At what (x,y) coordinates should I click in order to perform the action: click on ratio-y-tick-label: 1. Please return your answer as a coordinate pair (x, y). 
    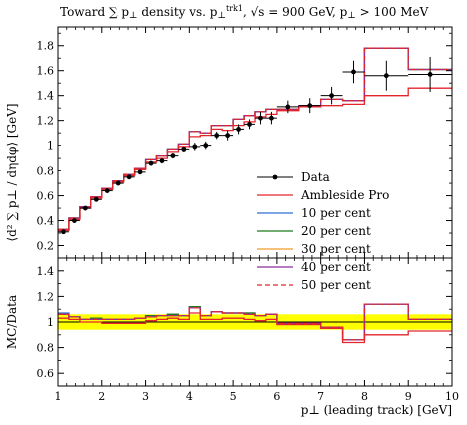
    Looking at the image, I should click on (50, 322).